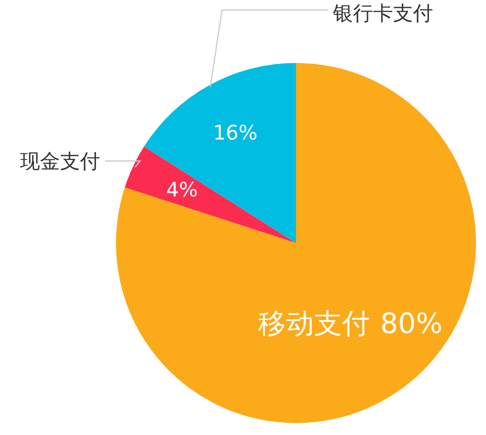 This screenshot has width=486, height=435. What do you see at coordinates (60, 161) in the screenshot?
I see `slice-label: 现金支付` at bounding box center [60, 161].